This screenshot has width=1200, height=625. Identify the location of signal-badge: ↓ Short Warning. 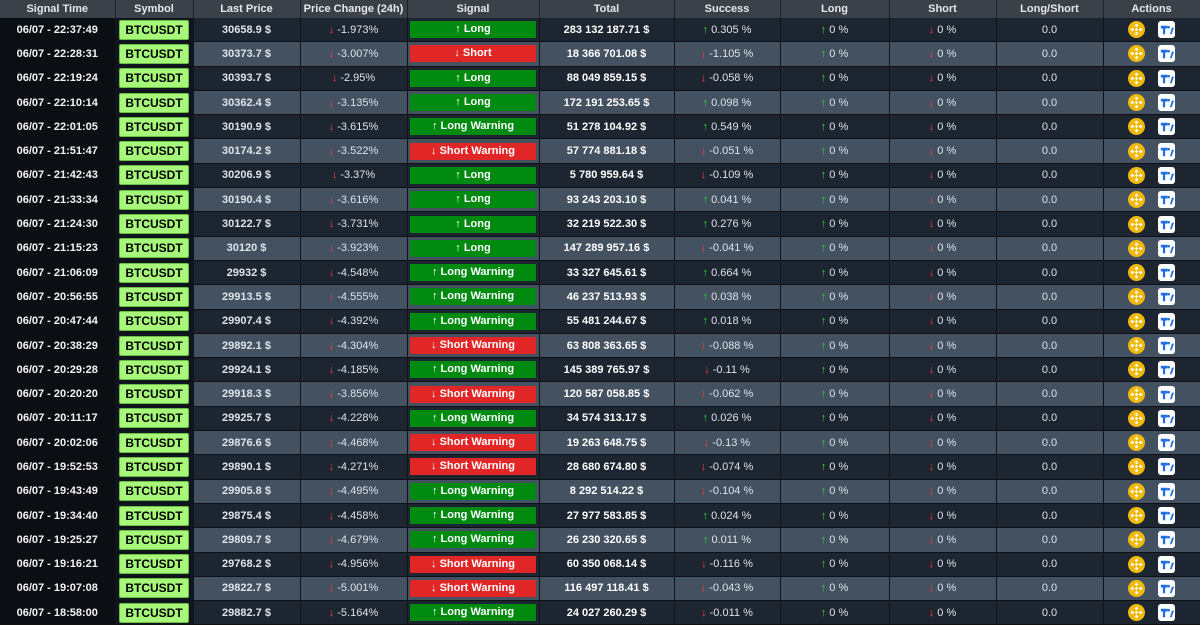
(473, 394).